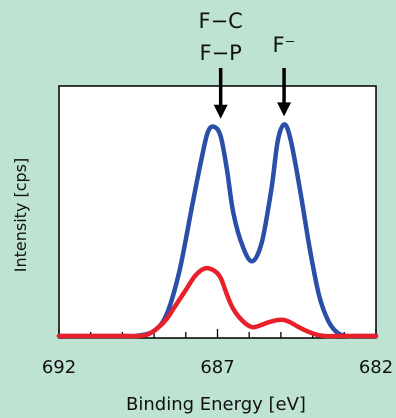  What do you see at coordinates (376, 367) in the screenshot?
I see `x-tick-label: 682` at bounding box center [376, 367].